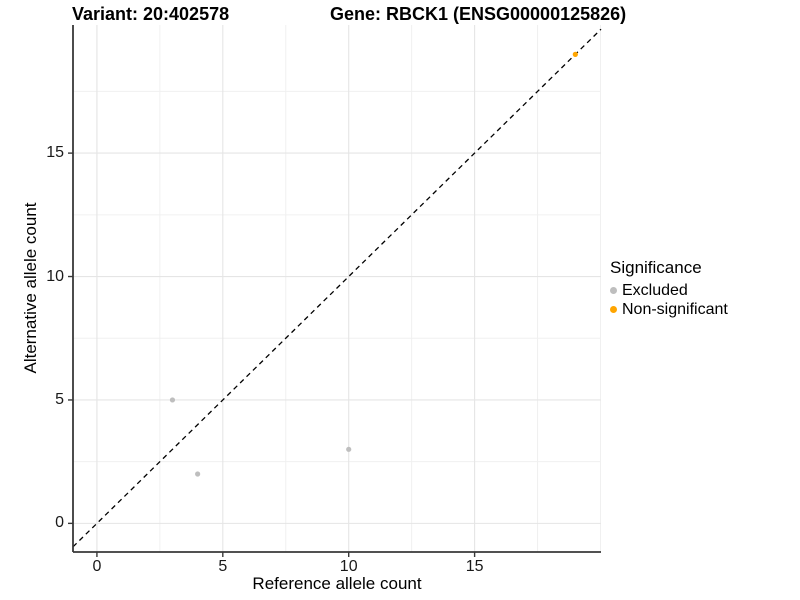 The width and height of the screenshot is (800, 600). I want to click on legend-item: Excluded, so click(669, 290).